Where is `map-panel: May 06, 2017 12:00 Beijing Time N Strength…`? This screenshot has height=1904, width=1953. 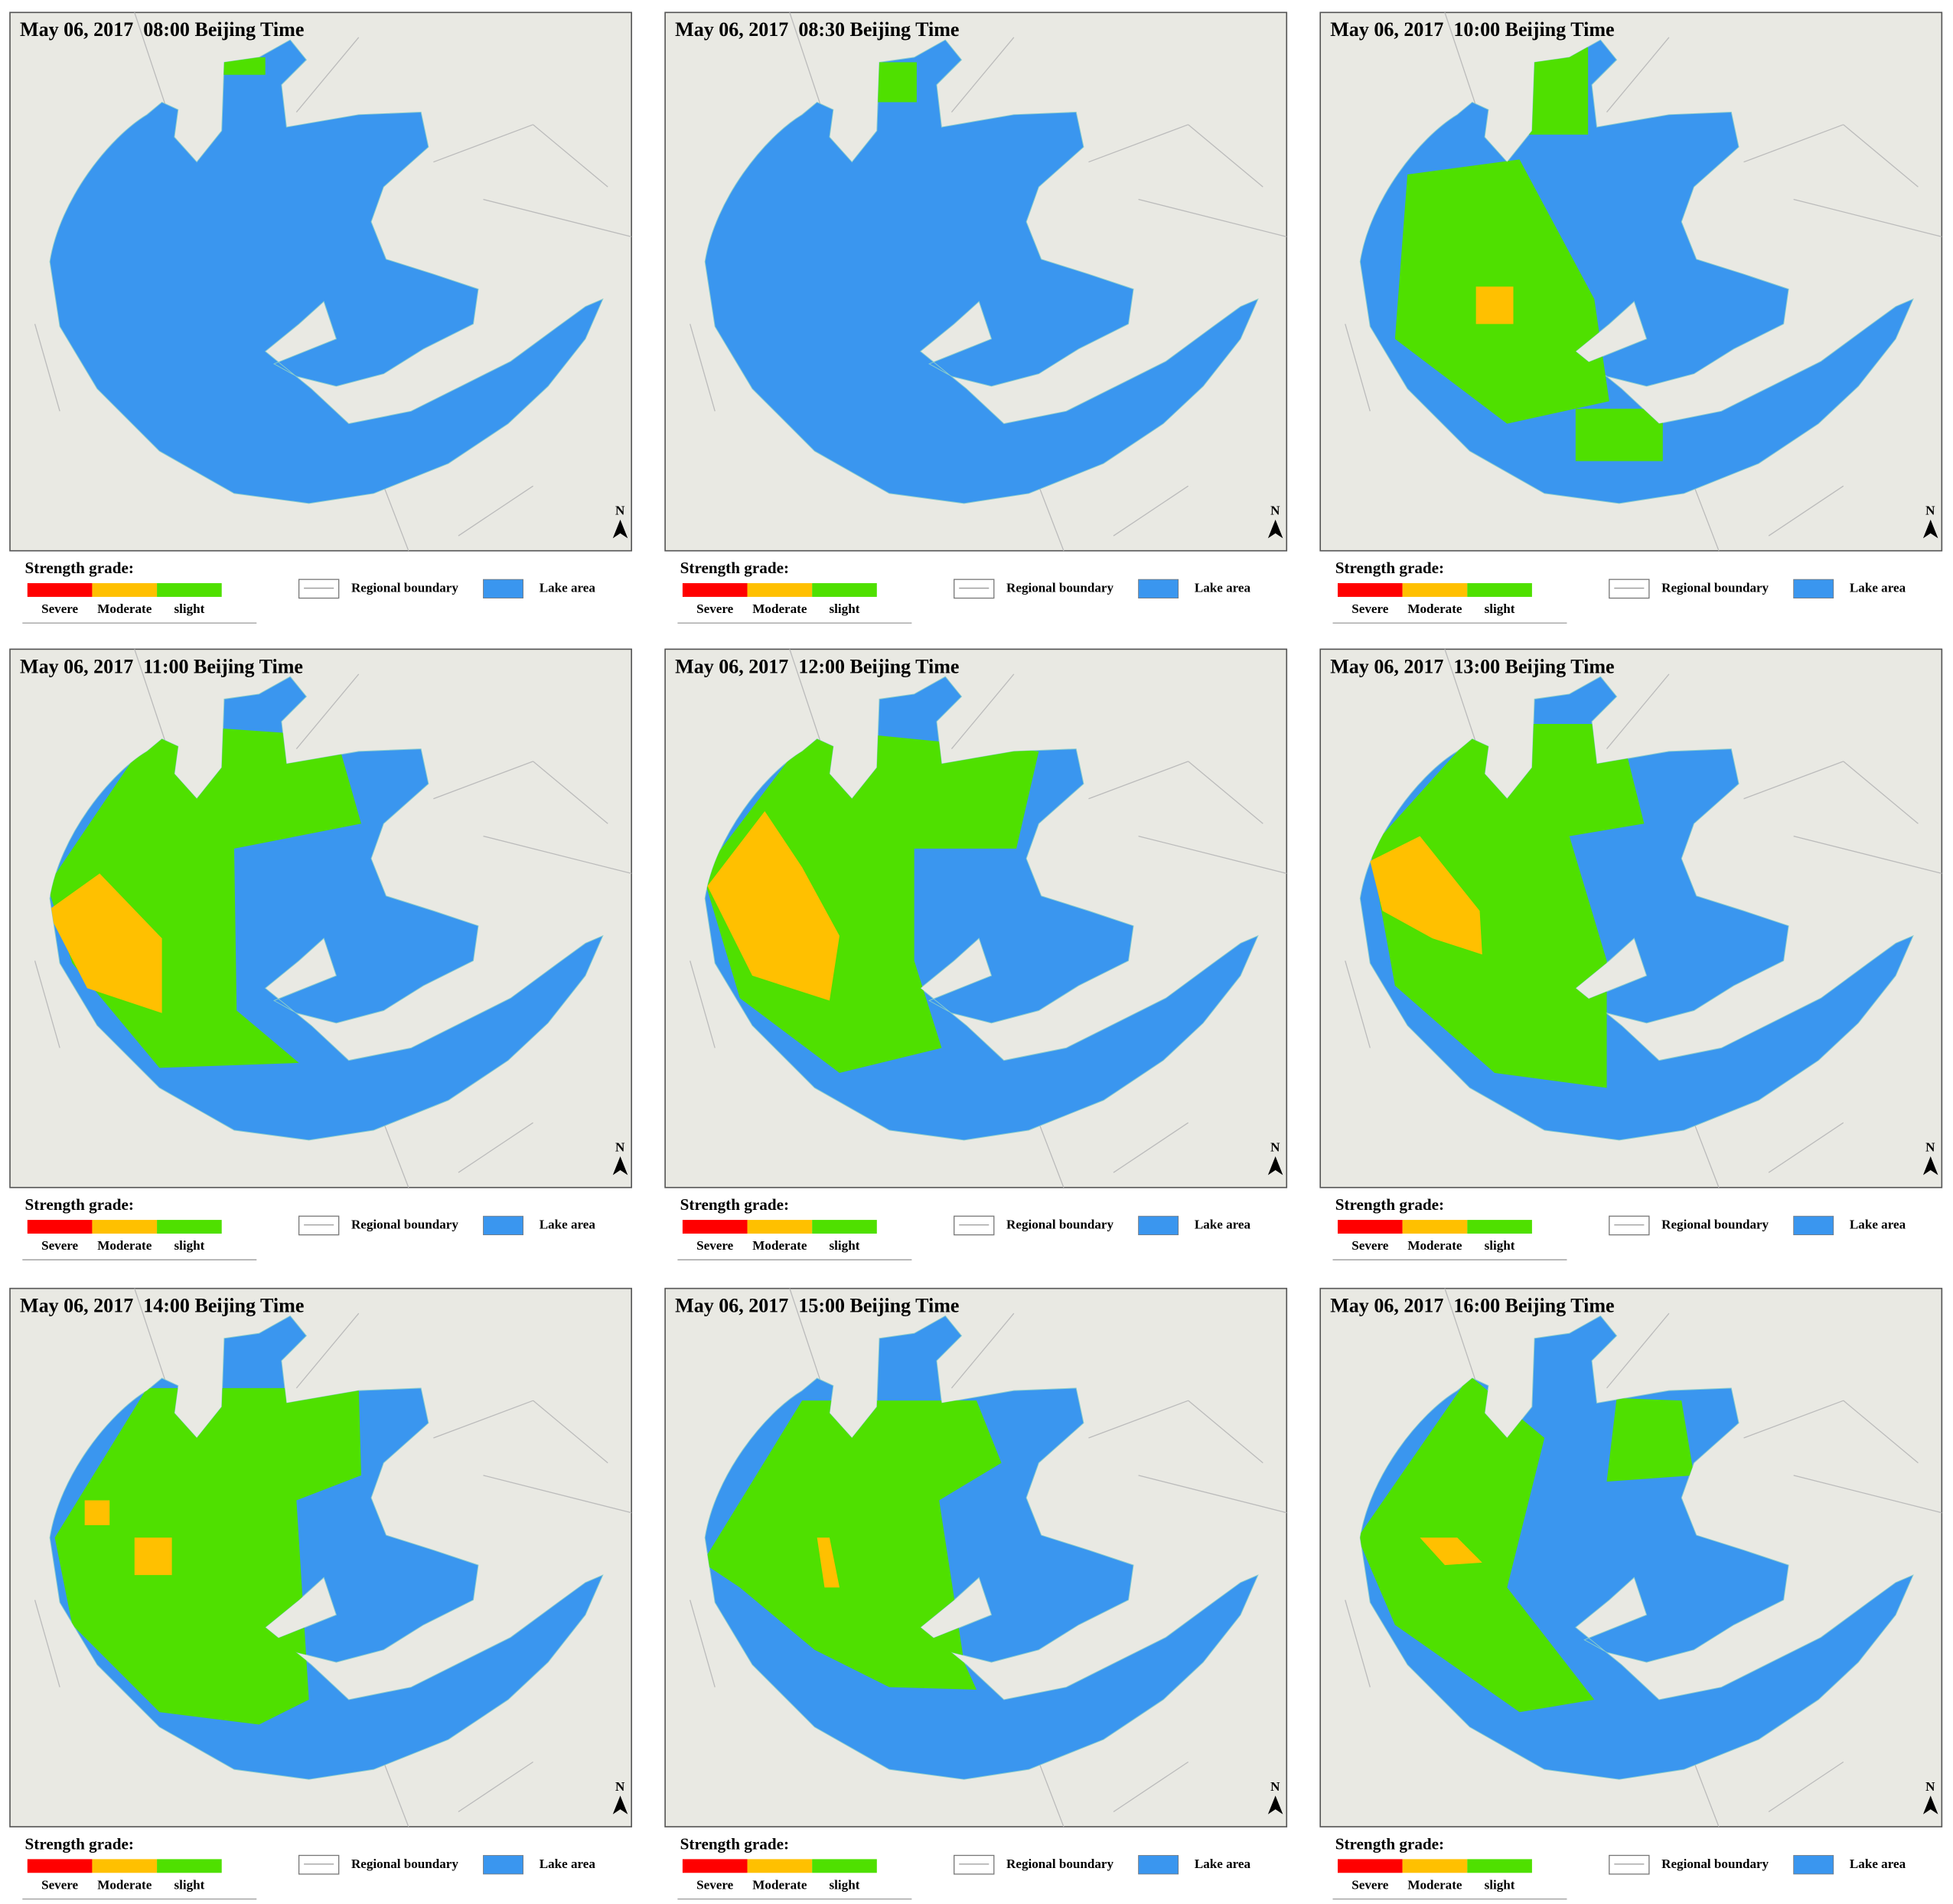
map-panel: May 06, 2017 12:00 Beijing Time N Strength… is located at coordinates (976, 954).